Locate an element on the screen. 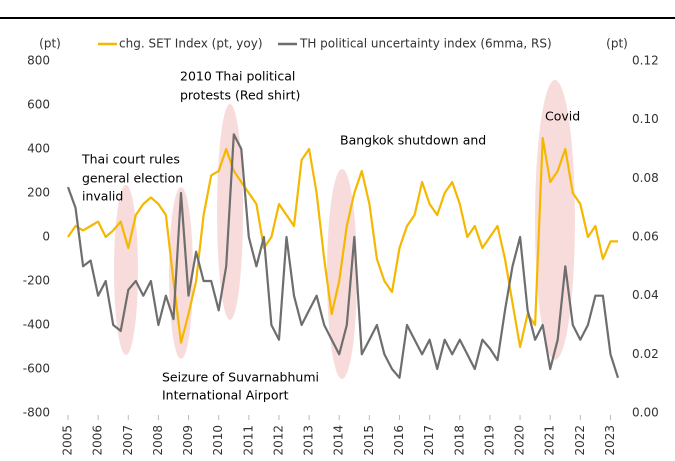  y2-tick-label: 0.06 is located at coordinates (645, 237).